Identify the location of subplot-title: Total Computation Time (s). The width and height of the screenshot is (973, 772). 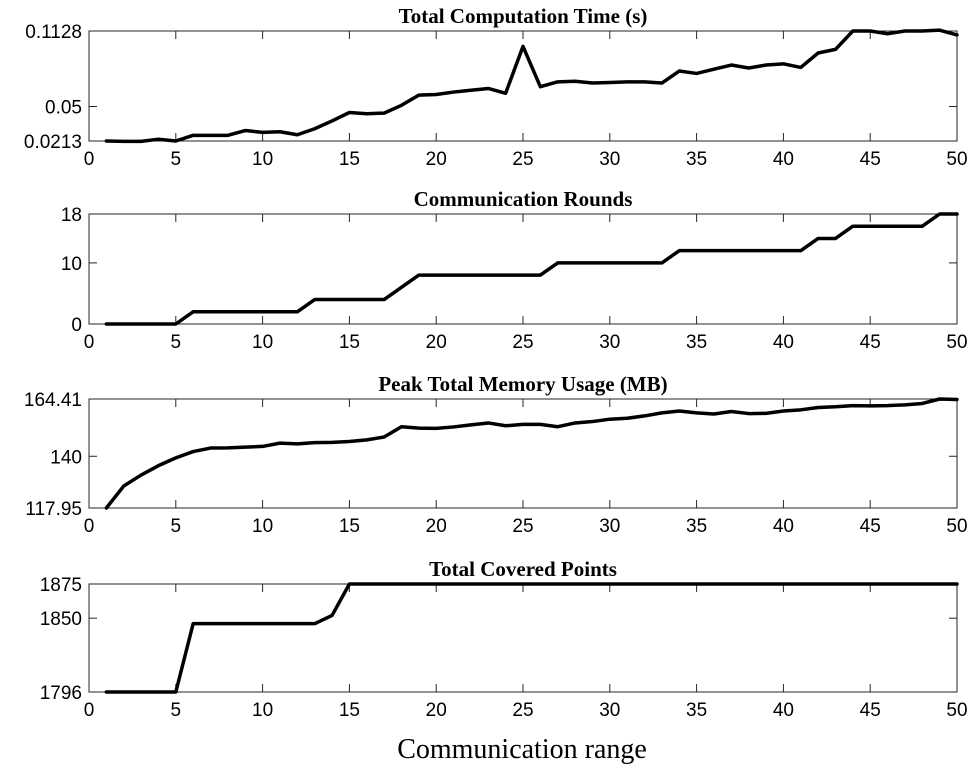
(523, 16).